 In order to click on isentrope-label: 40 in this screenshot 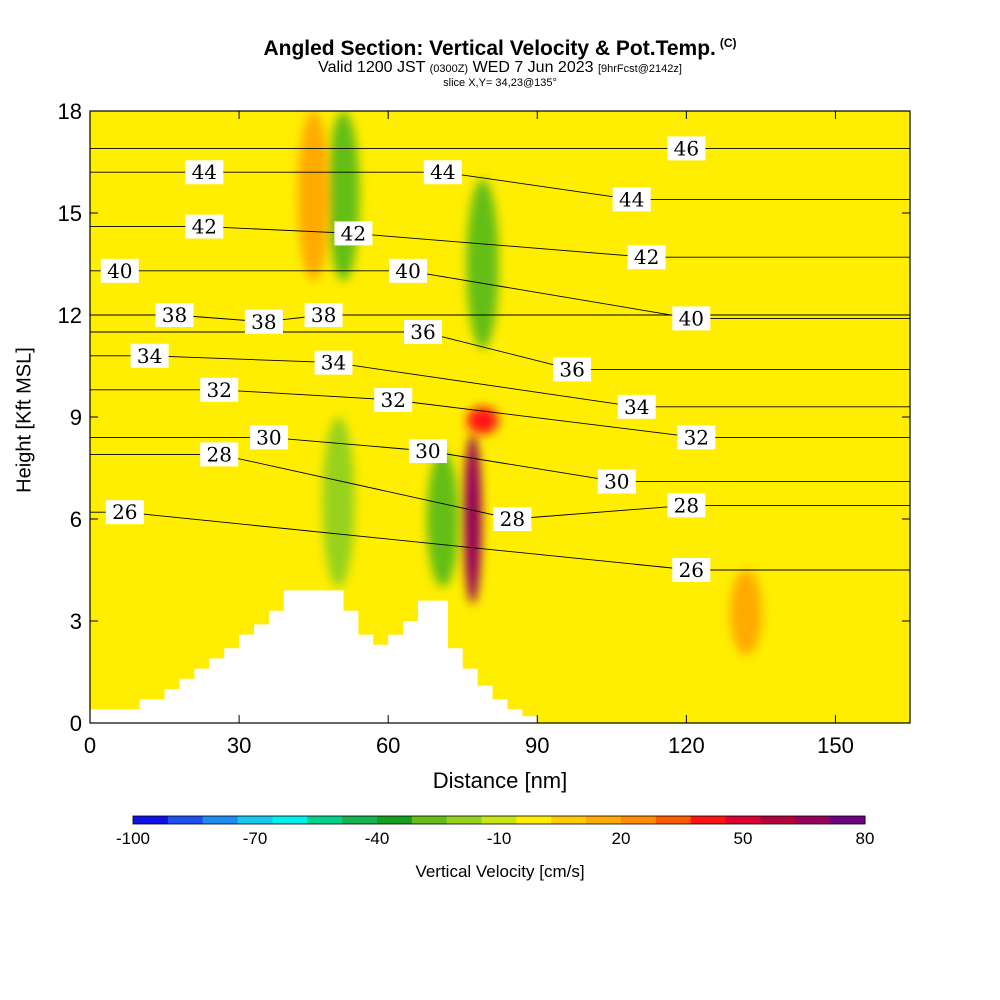, I will do `click(408, 270)`.